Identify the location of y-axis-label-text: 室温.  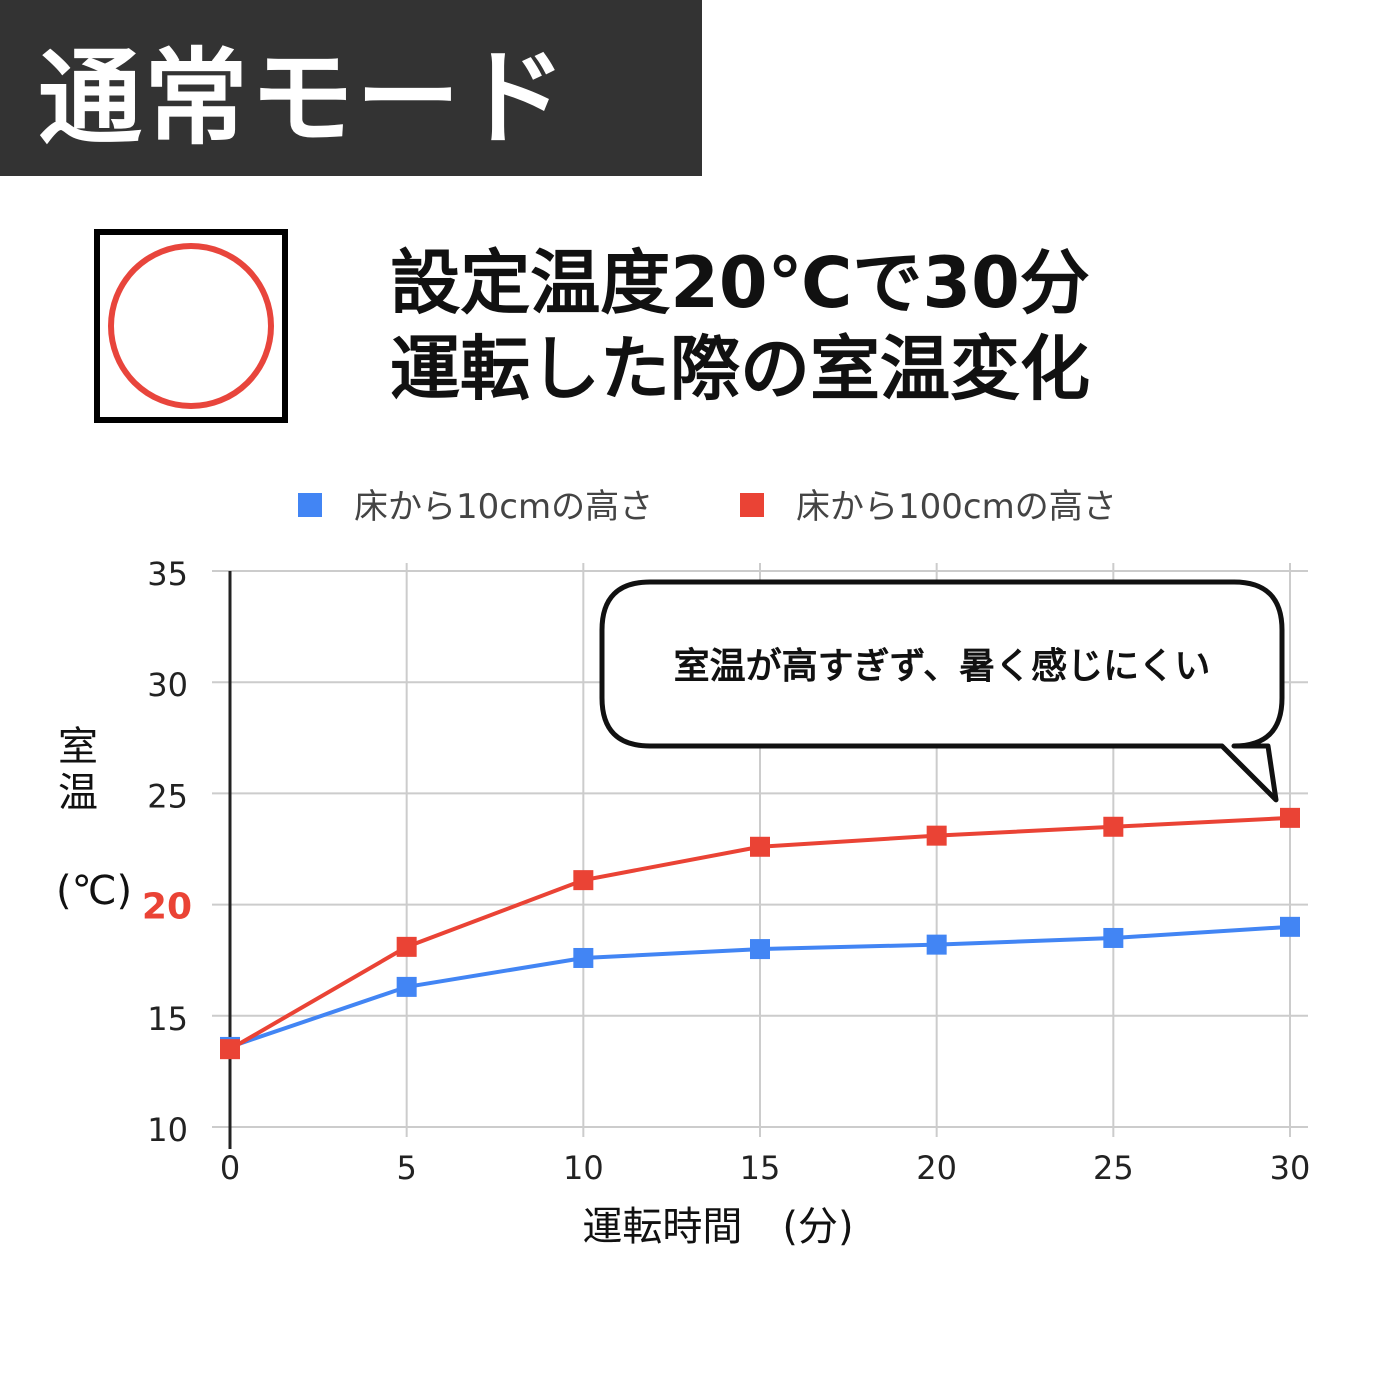
(78, 770).